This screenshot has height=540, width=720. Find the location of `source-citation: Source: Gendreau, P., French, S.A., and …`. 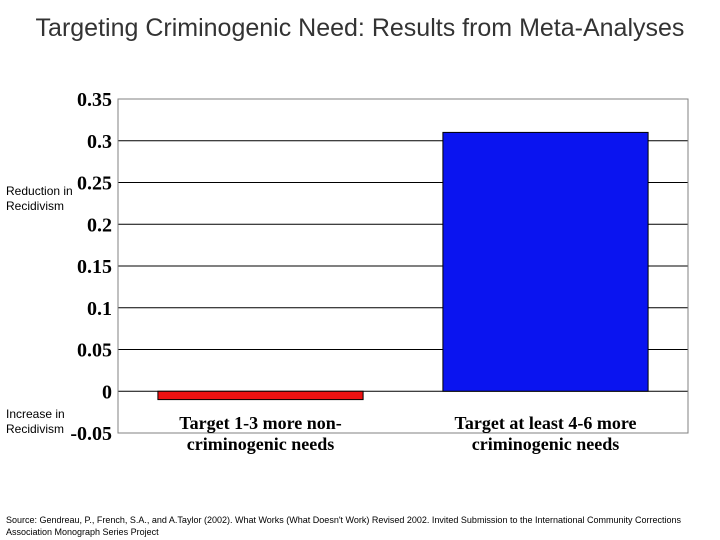

source-citation: Source: Gendreau, P., French, S.A., and … is located at coordinates (344, 526).